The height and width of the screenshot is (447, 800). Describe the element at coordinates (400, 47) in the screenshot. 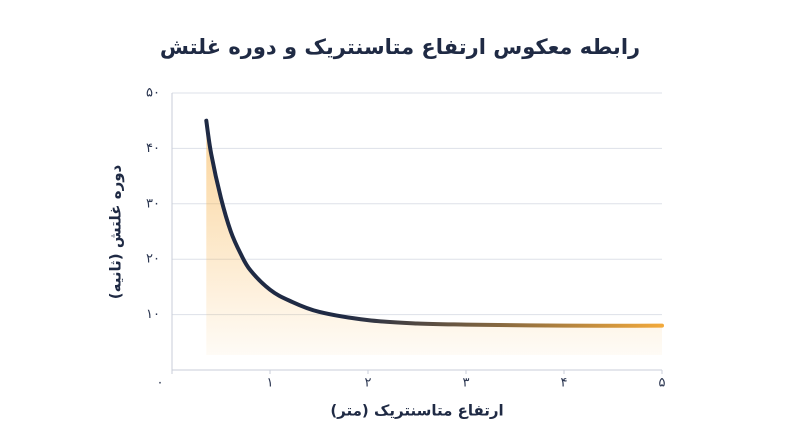

I see `chart-title: رابطه معکوس ارتفاع متاسنتریک و دوره غلتش` at that location.